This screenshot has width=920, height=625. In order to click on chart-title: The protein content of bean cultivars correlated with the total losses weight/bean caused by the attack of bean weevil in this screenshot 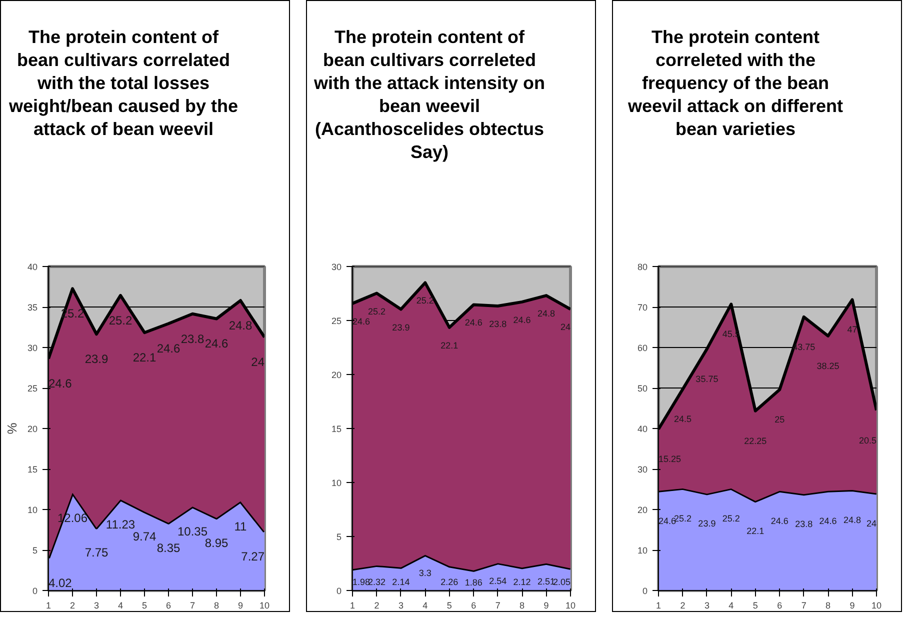, I will do `click(124, 83)`.